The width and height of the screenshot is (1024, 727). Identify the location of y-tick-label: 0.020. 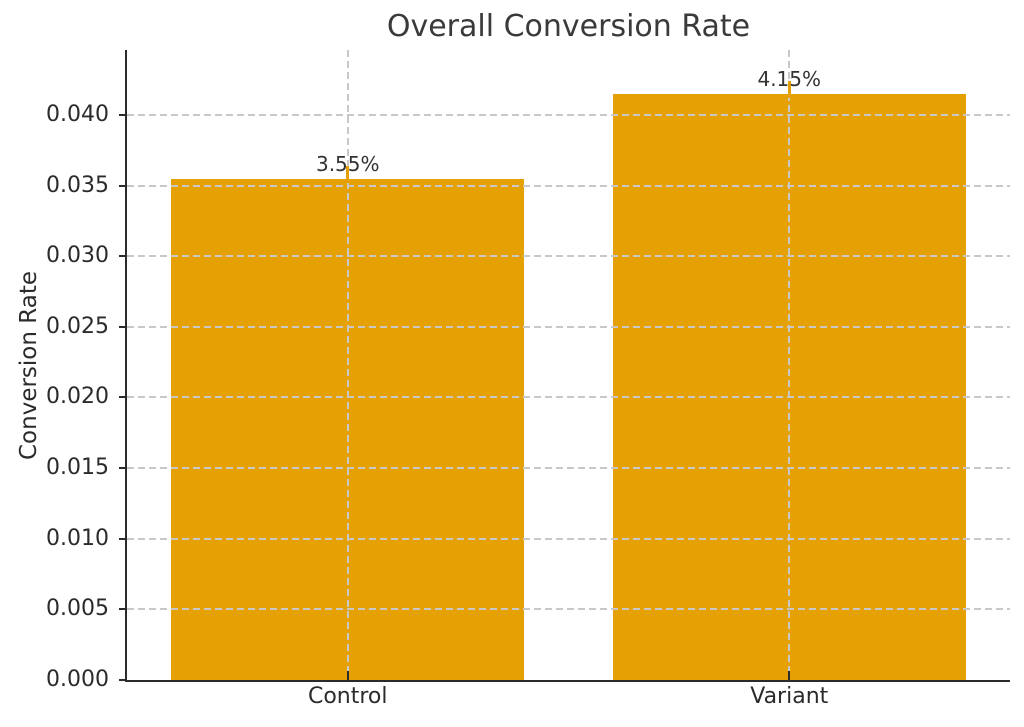
(77, 397).